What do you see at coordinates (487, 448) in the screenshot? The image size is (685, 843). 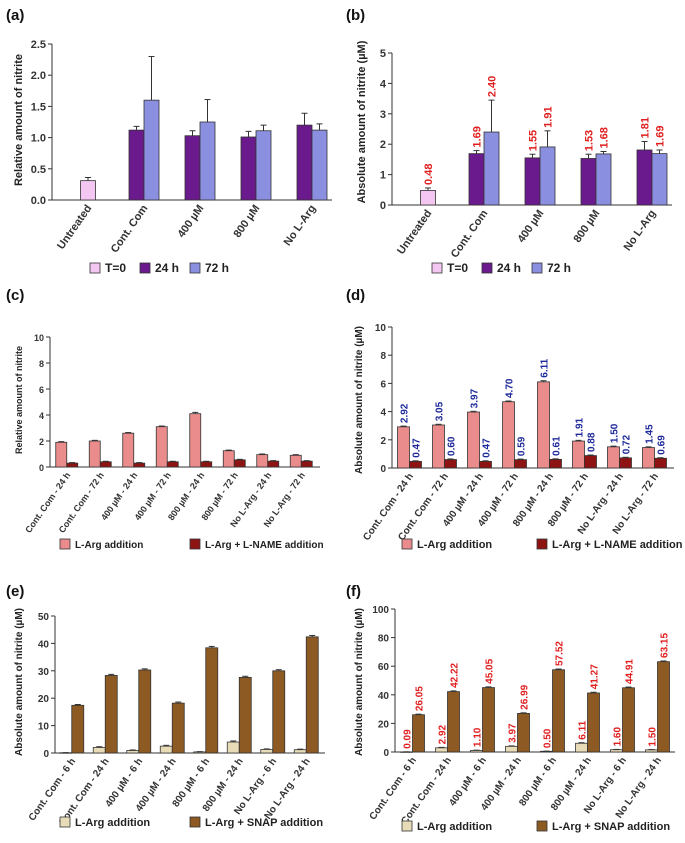 I see `data-label: 0.47` at bounding box center [487, 448].